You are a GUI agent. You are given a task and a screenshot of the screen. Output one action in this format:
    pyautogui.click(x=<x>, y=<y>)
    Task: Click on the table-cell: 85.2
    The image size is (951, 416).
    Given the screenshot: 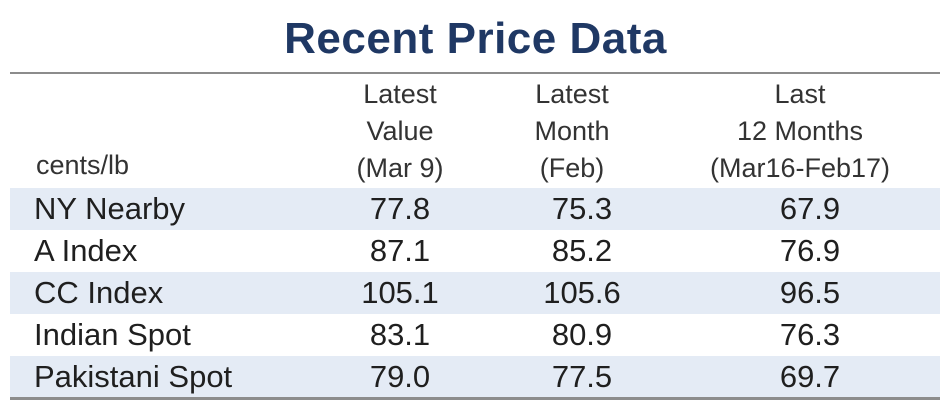 What is the action you would take?
    pyautogui.click(x=582, y=250)
    